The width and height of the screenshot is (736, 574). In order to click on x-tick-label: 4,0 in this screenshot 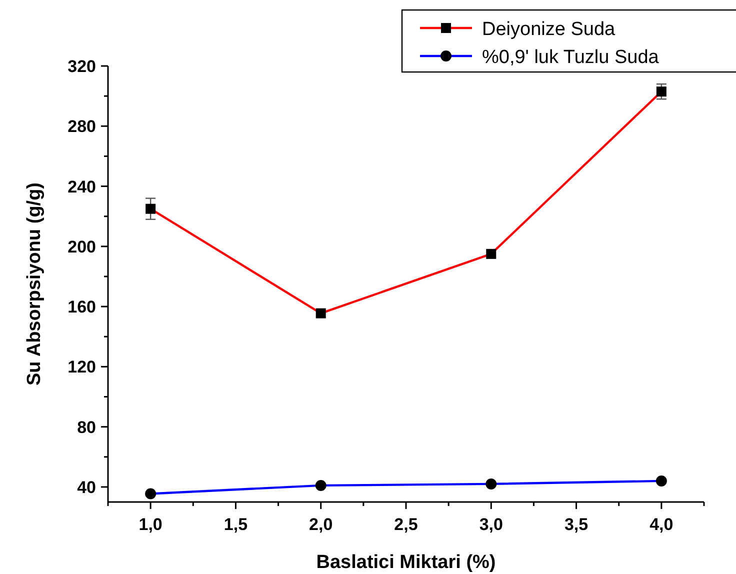, I will do `click(662, 524)`.